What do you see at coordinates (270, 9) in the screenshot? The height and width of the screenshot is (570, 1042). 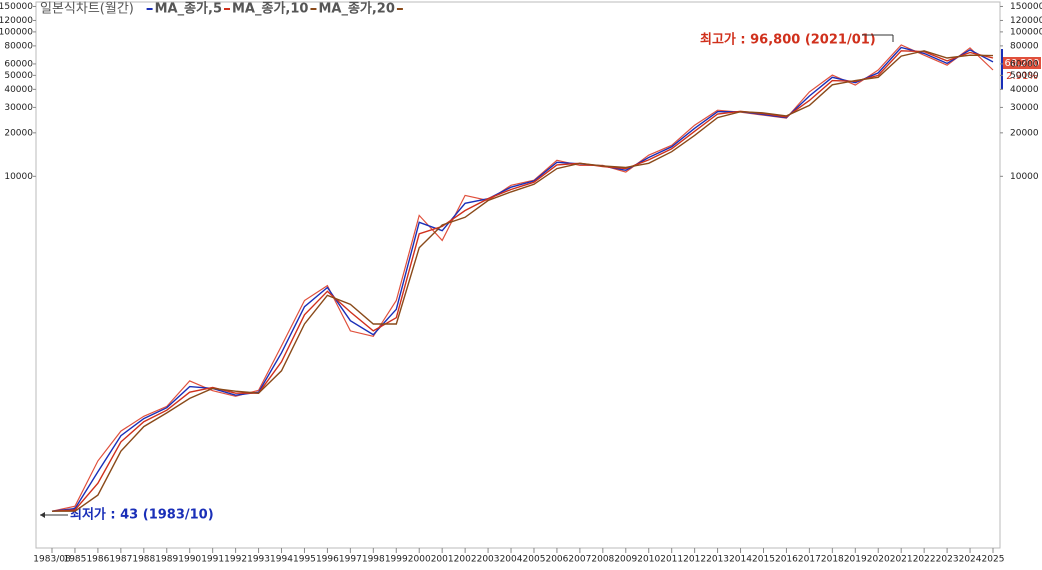 I see `legend-label: MA_종가,10` at bounding box center [270, 9].